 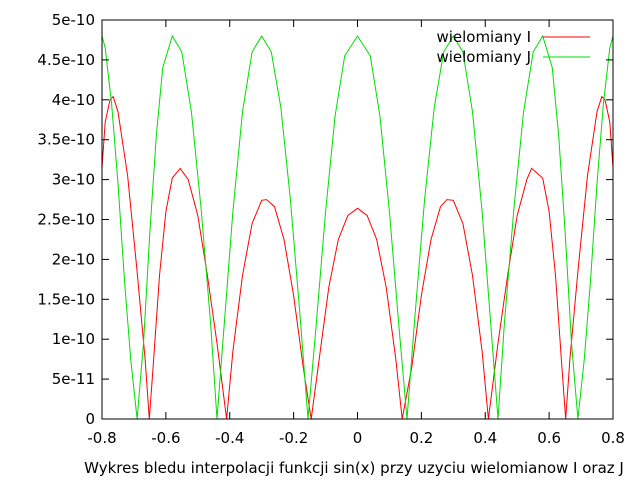 What do you see at coordinates (421, 438) in the screenshot?
I see `x-tick-label: 0.2` at bounding box center [421, 438].